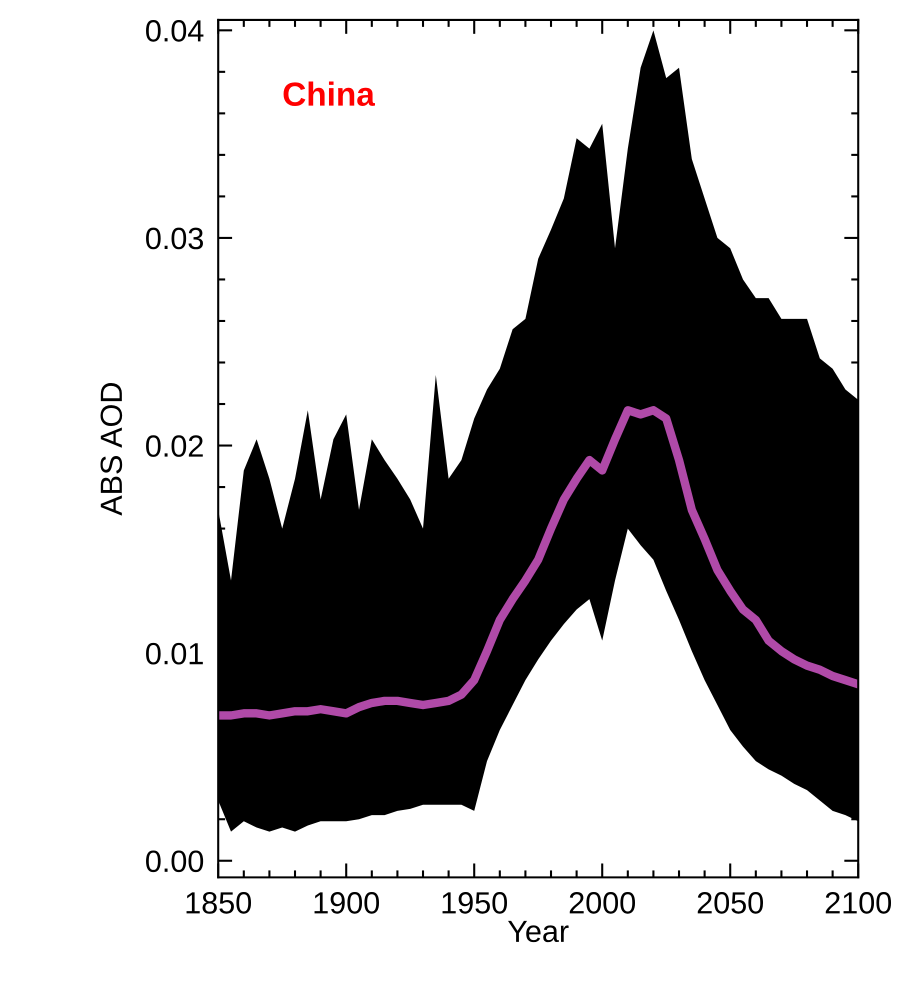  Describe the element at coordinates (218, 903) in the screenshot. I see `x-tick-label: 1850` at that location.